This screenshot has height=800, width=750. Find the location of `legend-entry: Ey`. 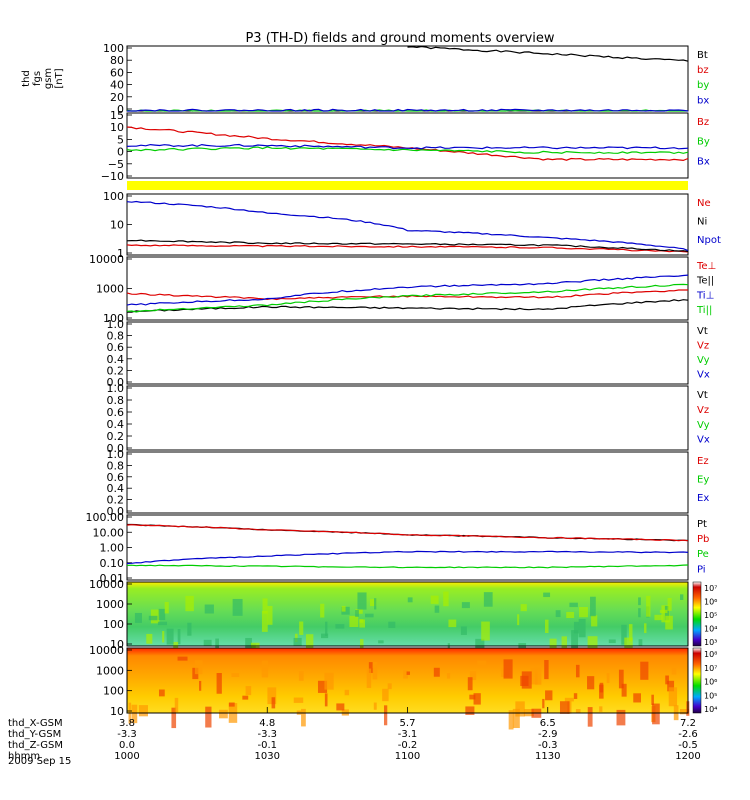

legend-entry: Ey is located at coordinates (703, 479).